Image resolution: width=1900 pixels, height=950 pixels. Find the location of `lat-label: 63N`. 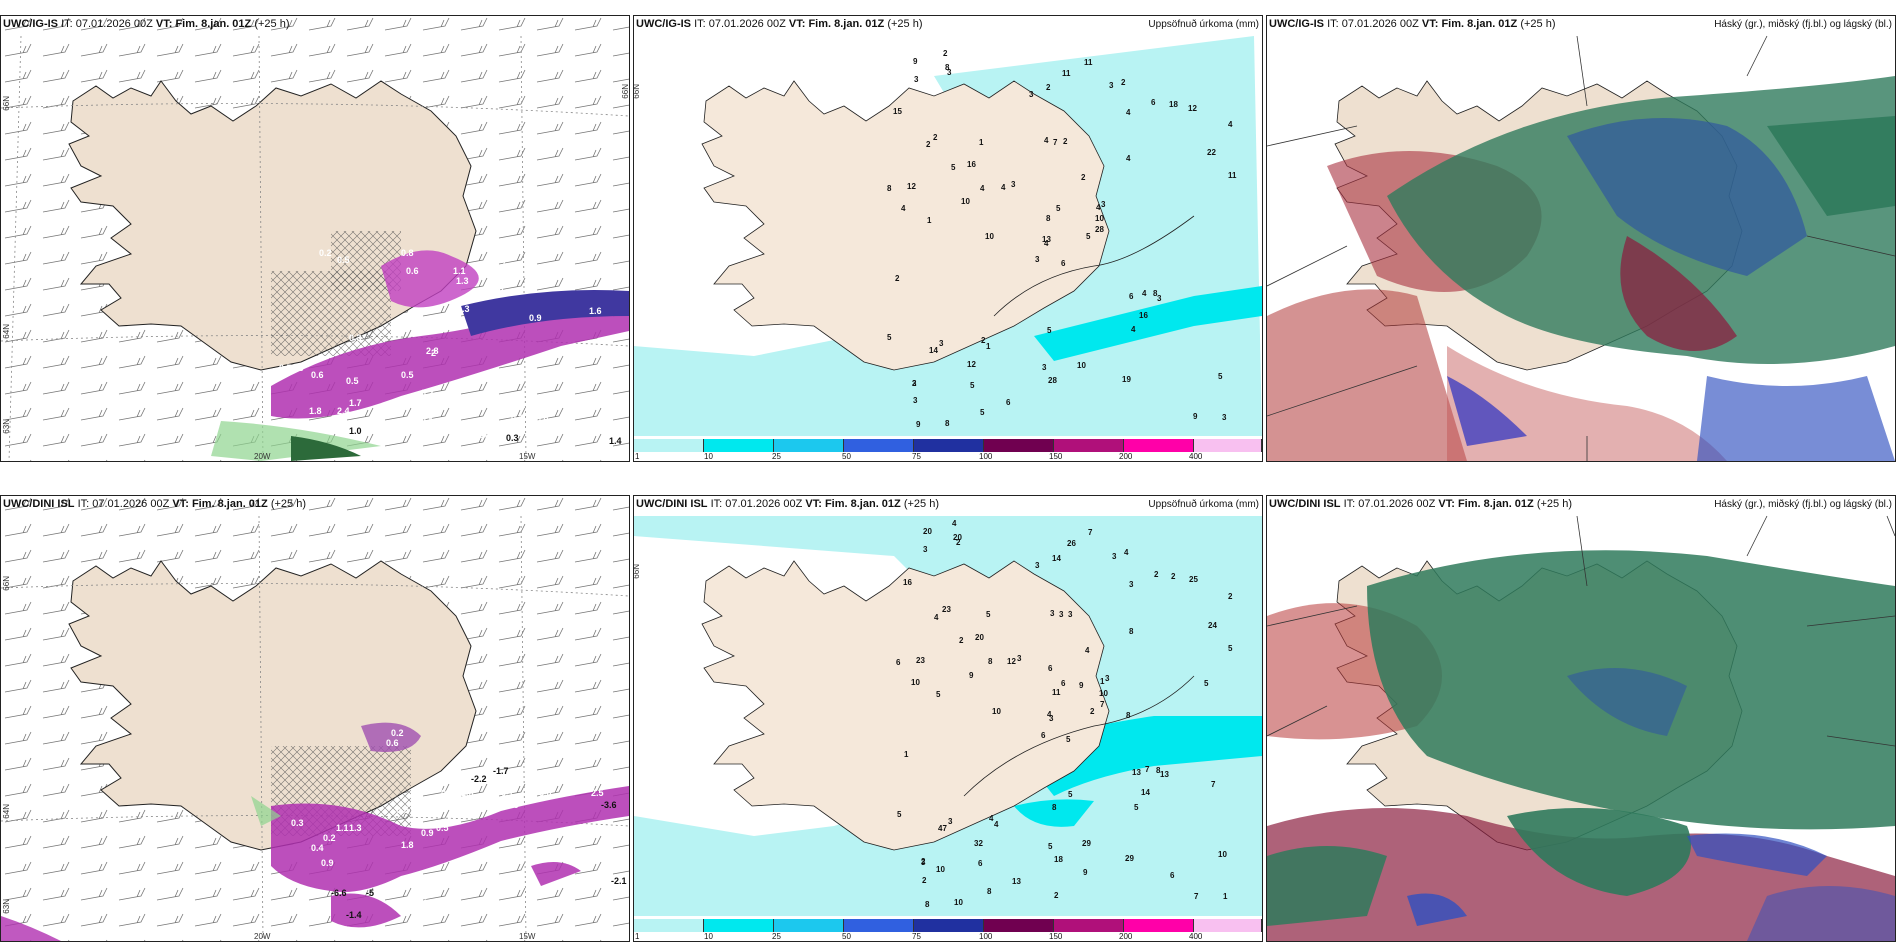

lat-label: 63N is located at coordinates (6, 426).